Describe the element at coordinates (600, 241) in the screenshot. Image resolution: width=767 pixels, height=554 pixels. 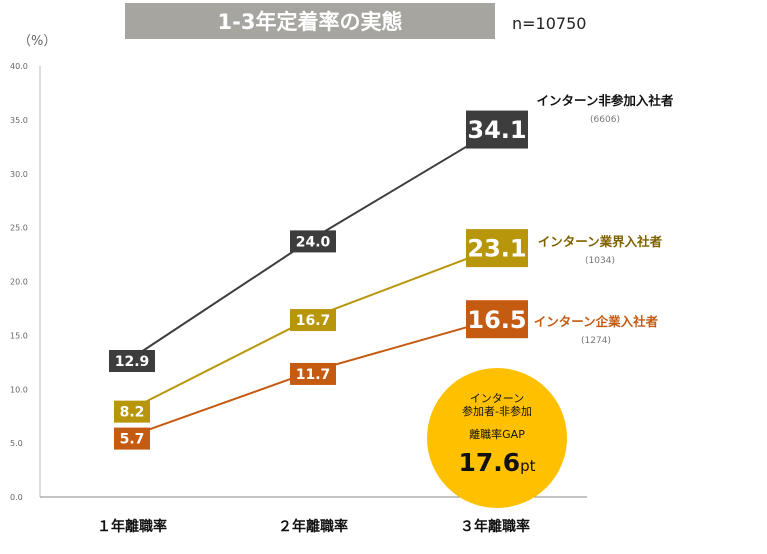
I see `legend-label: インターン業界入社者` at that location.